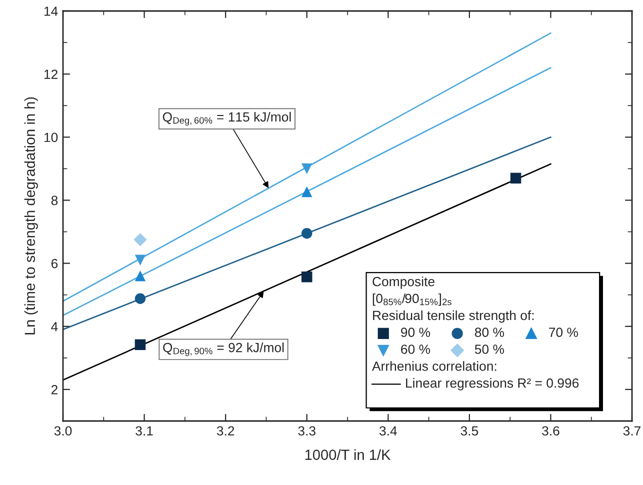 Image resolution: width=643 pixels, height=485 pixels. What do you see at coordinates (226, 119) in the screenshot?
I see `annotation: Q$_{Deg,60%}$ = 115 kJ/mol` at bounding box center [226, 119].